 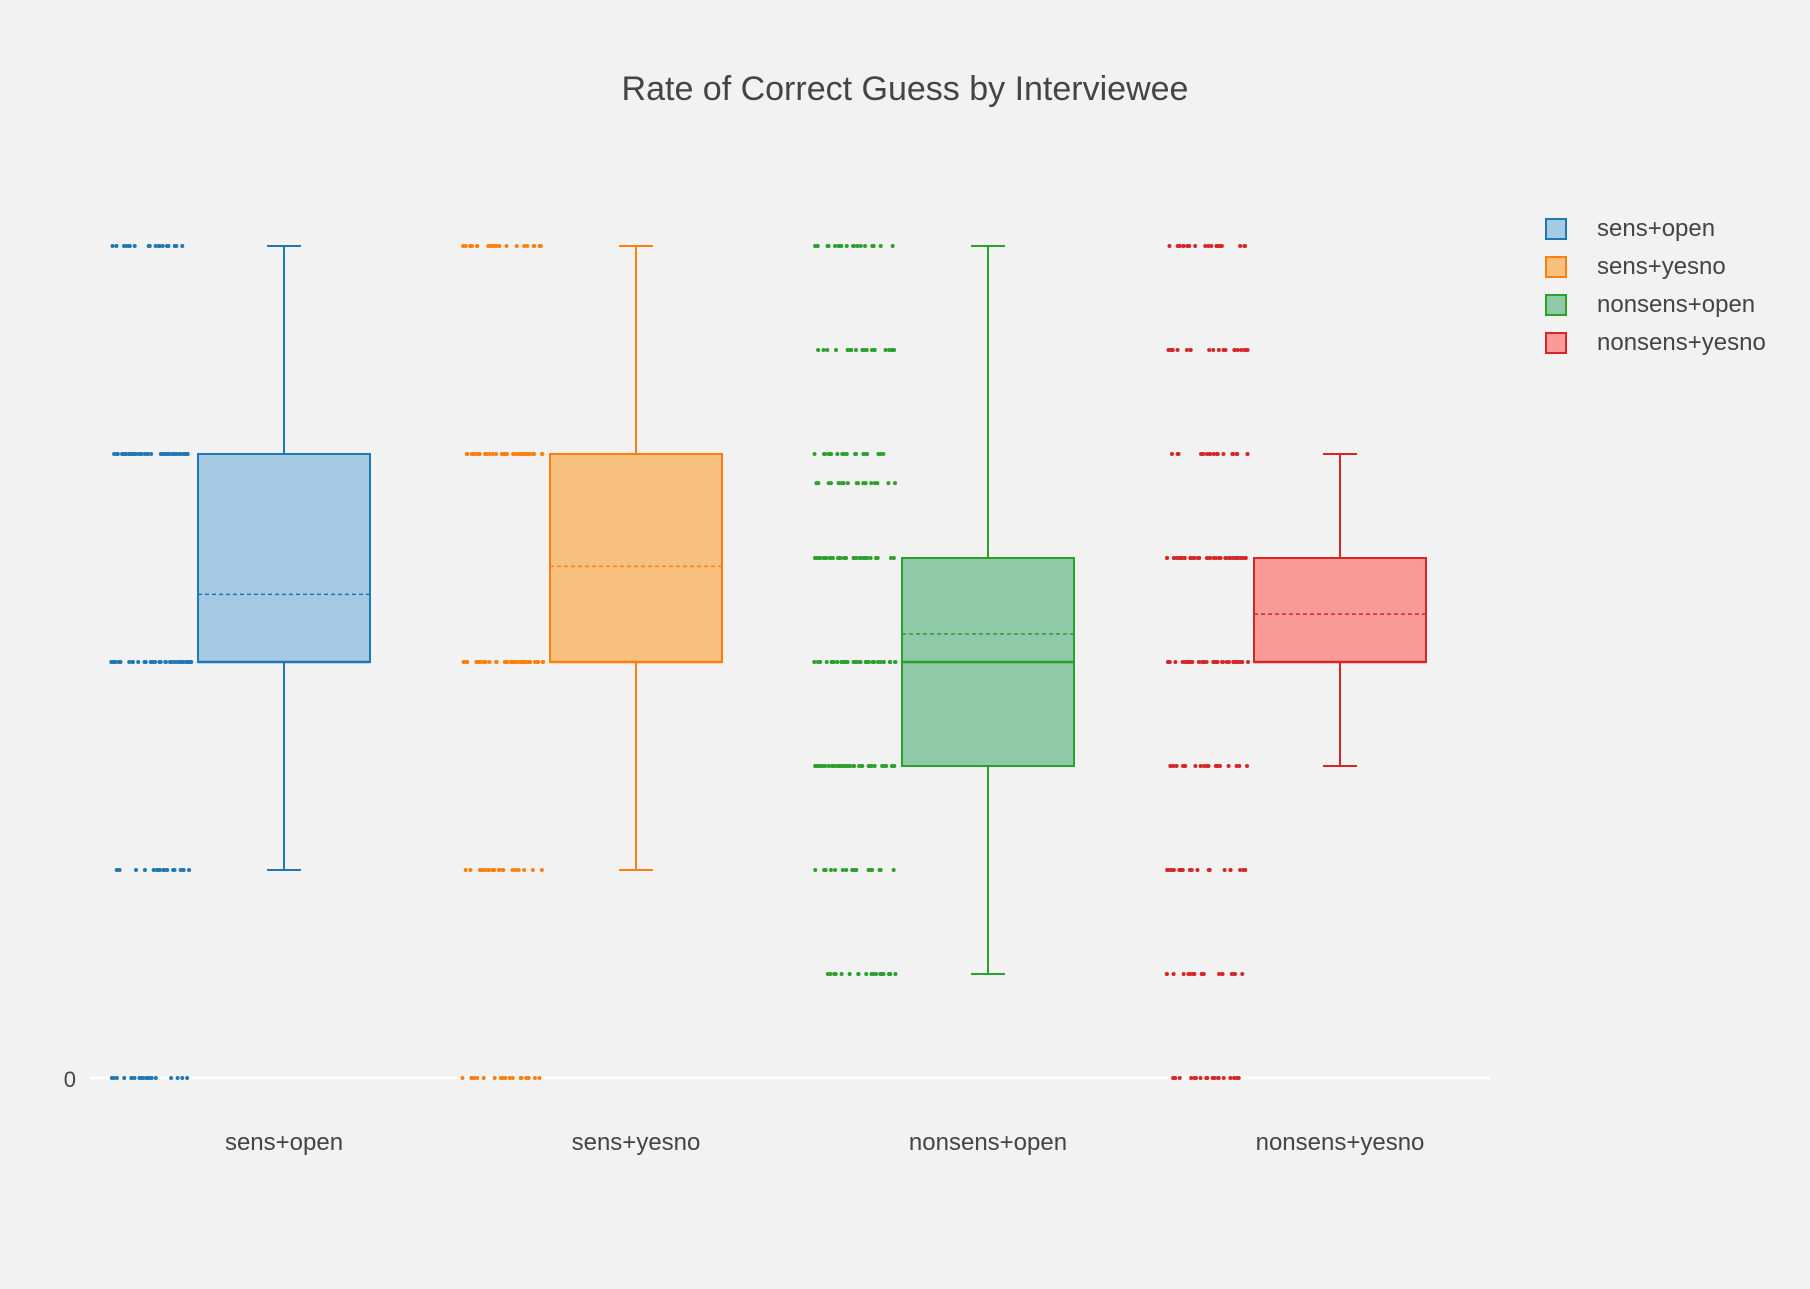 I want to click on box-trace-nonsens-open, so click(x=943, y=610).